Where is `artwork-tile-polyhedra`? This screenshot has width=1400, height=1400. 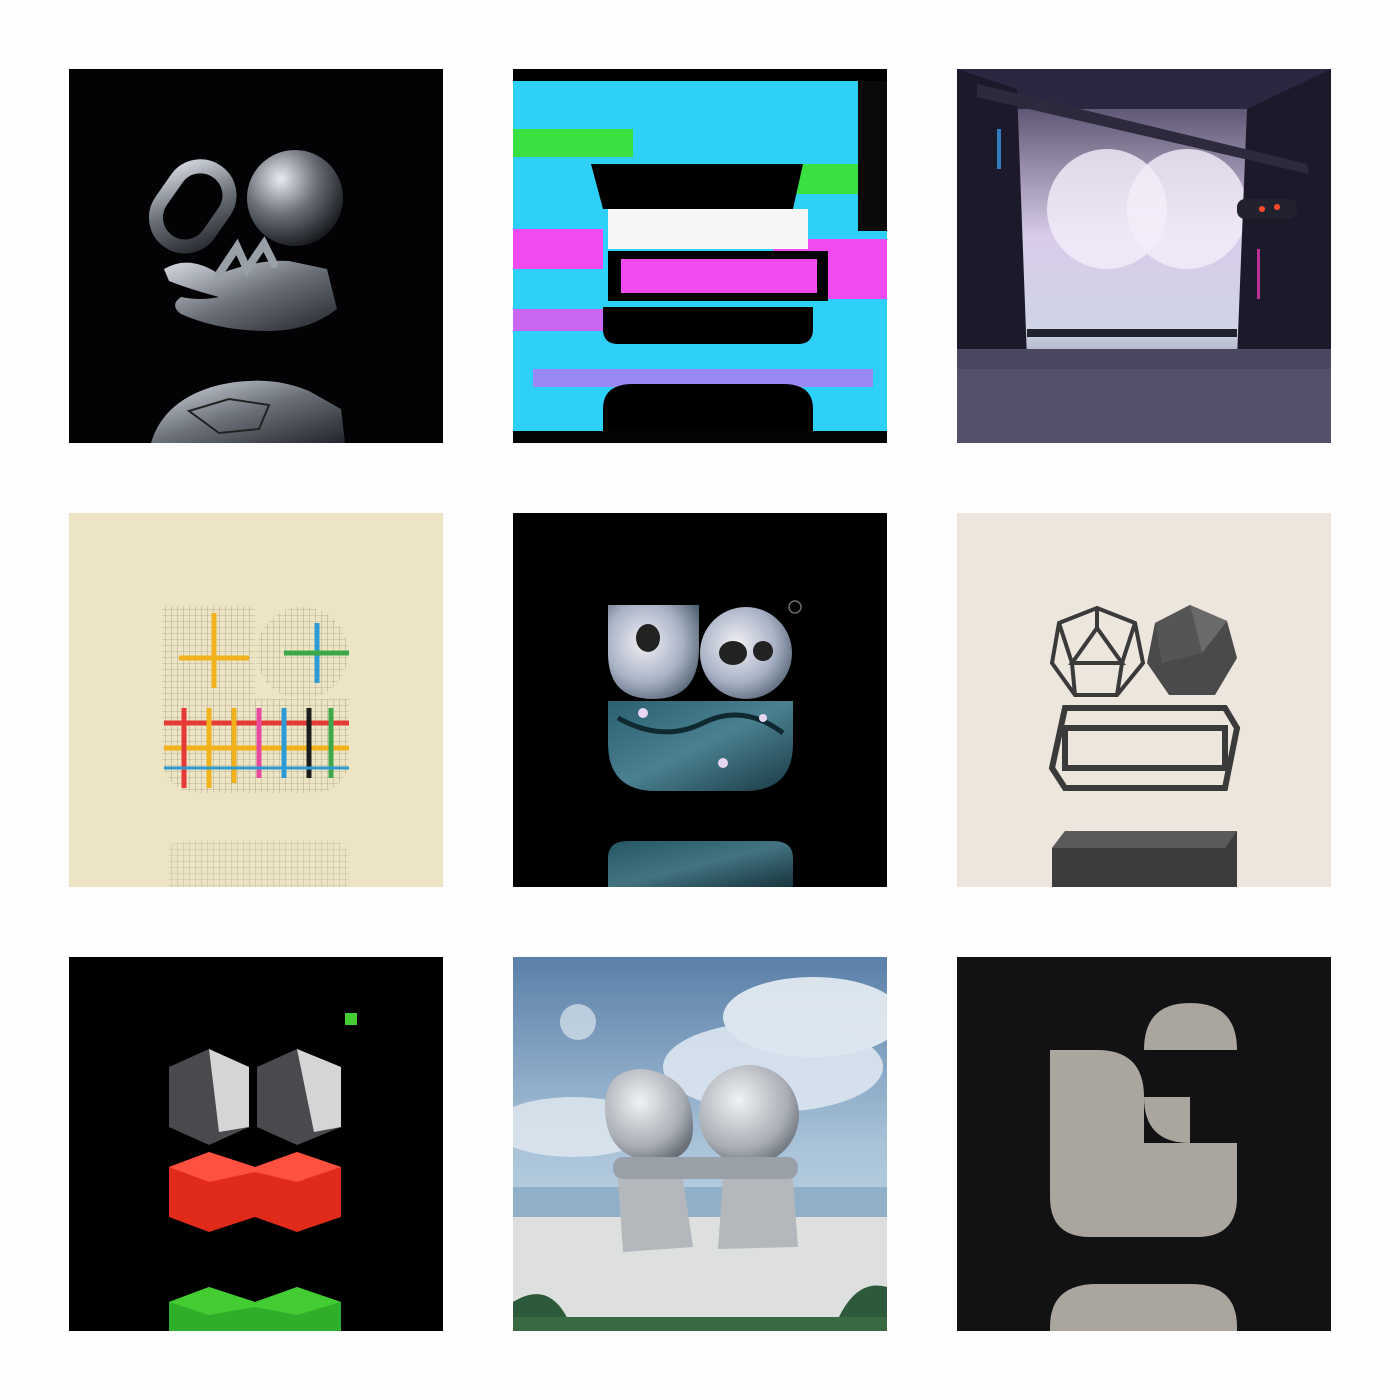
artwork-tile-polyhedra is located at coordinates (1144, 700).